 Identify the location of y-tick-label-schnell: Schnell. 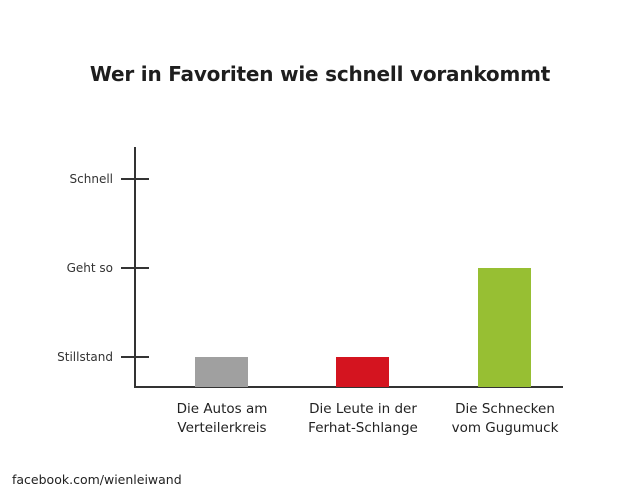
(91, 179).